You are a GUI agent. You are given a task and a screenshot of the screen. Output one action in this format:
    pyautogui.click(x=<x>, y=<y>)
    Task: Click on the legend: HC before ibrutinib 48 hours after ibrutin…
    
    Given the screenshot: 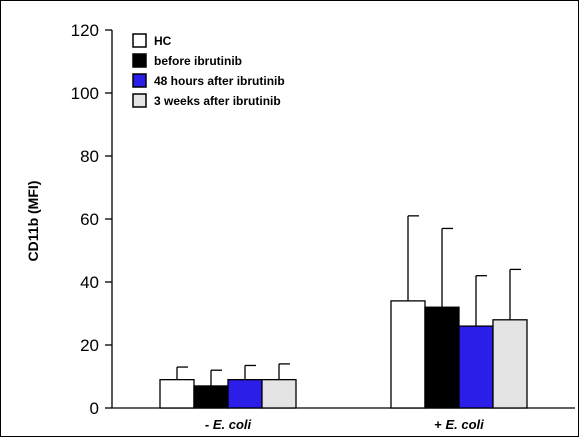 What is the action you would take?
    pyautogui.click(x=208, y=70)
    